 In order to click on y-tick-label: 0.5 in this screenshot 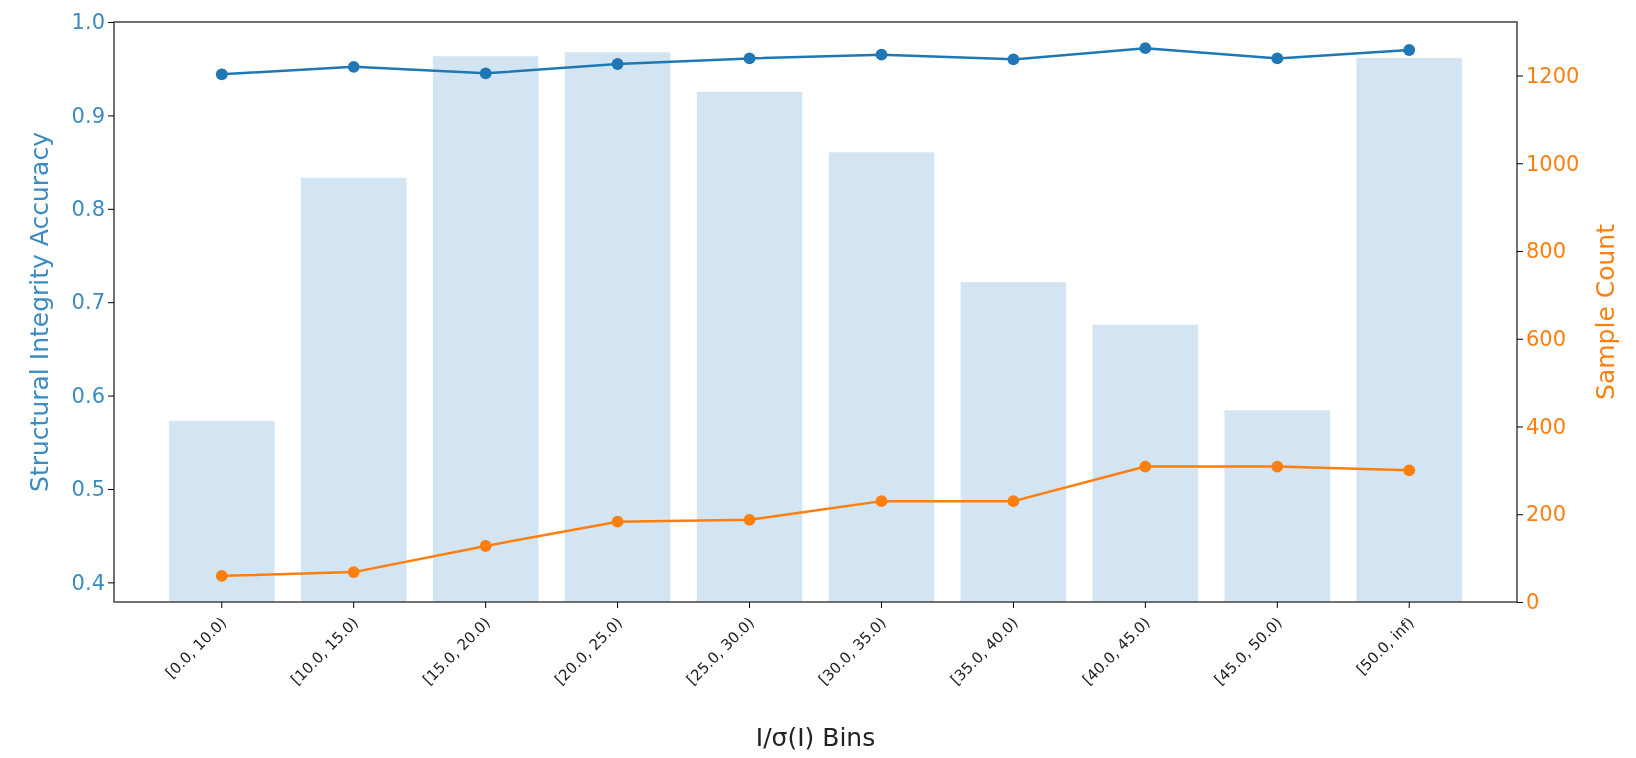, I will do `click(88, 489)`.